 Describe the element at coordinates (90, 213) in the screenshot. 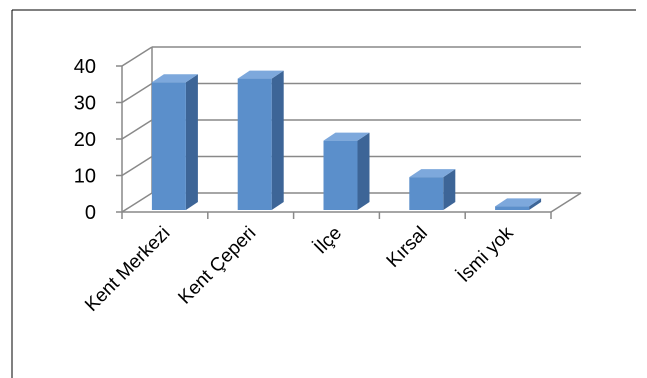

I see `y-tick-label: 0` at that location.